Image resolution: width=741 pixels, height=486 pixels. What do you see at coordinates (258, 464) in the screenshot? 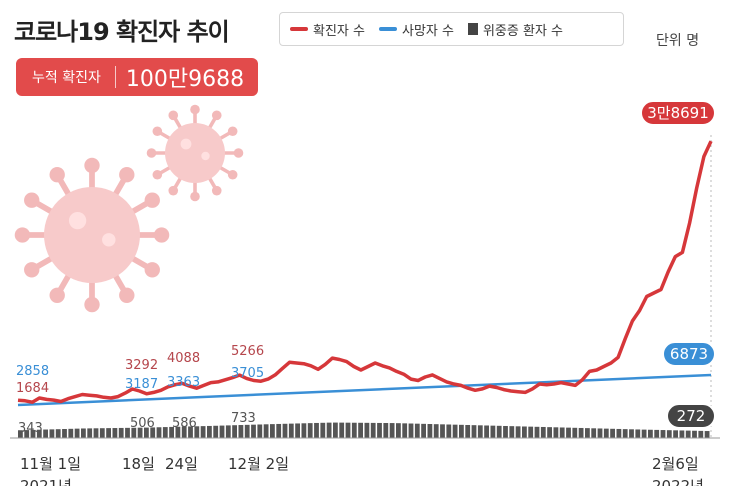
I see `x-tick-label: 12월 2일` at bounding box center [258, 464].